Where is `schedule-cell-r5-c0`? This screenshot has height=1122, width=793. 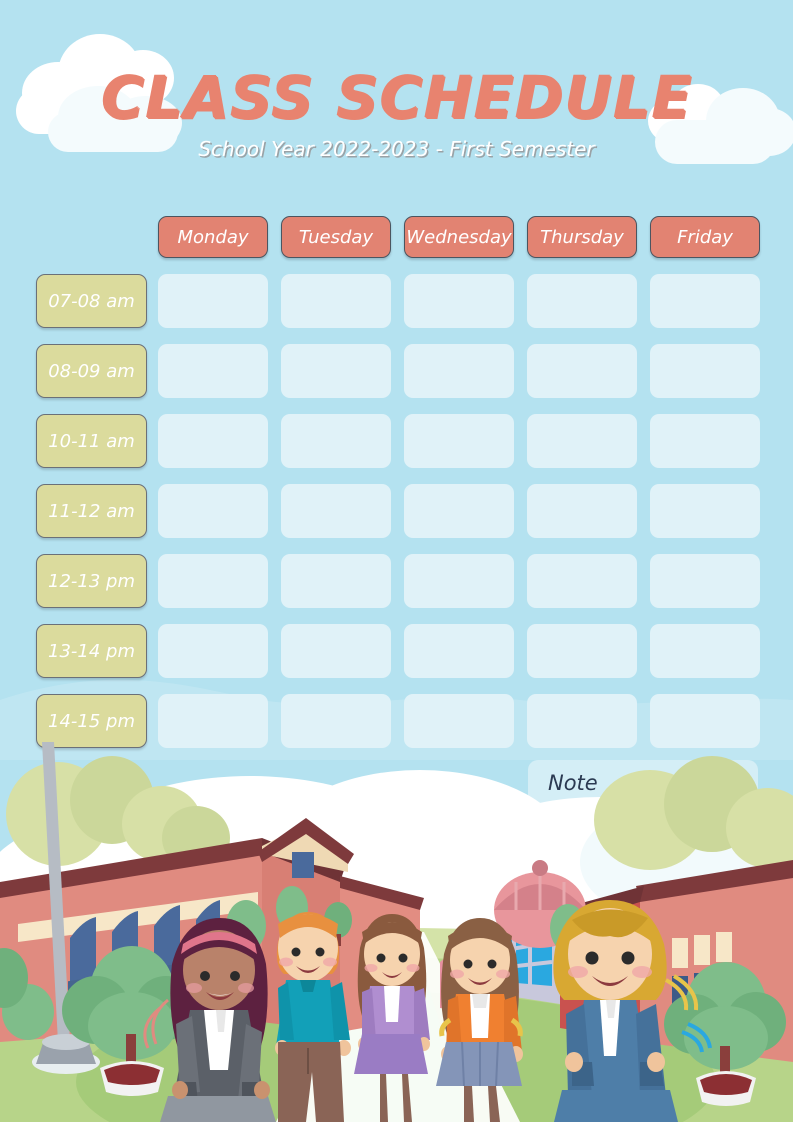 schedule-cell-r5-c0 is located at coordinates (213, 651).